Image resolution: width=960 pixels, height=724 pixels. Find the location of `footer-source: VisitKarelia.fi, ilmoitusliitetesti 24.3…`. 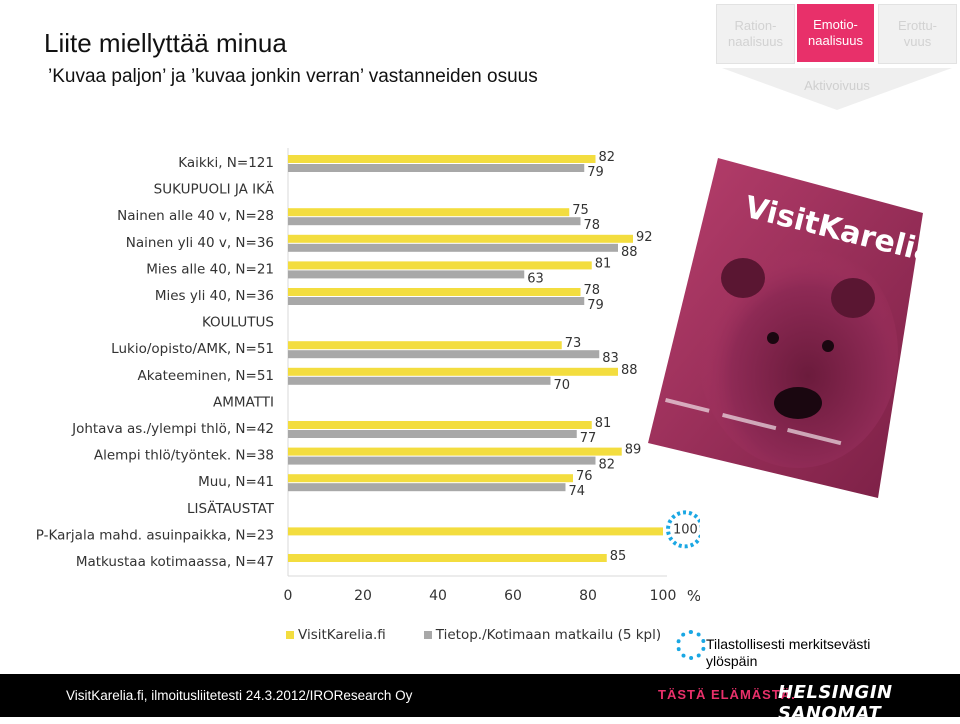

footer-source: VisitKarelia.fi, ilmoitusliitetesti 24.3… is located at coordinates (239, 695).